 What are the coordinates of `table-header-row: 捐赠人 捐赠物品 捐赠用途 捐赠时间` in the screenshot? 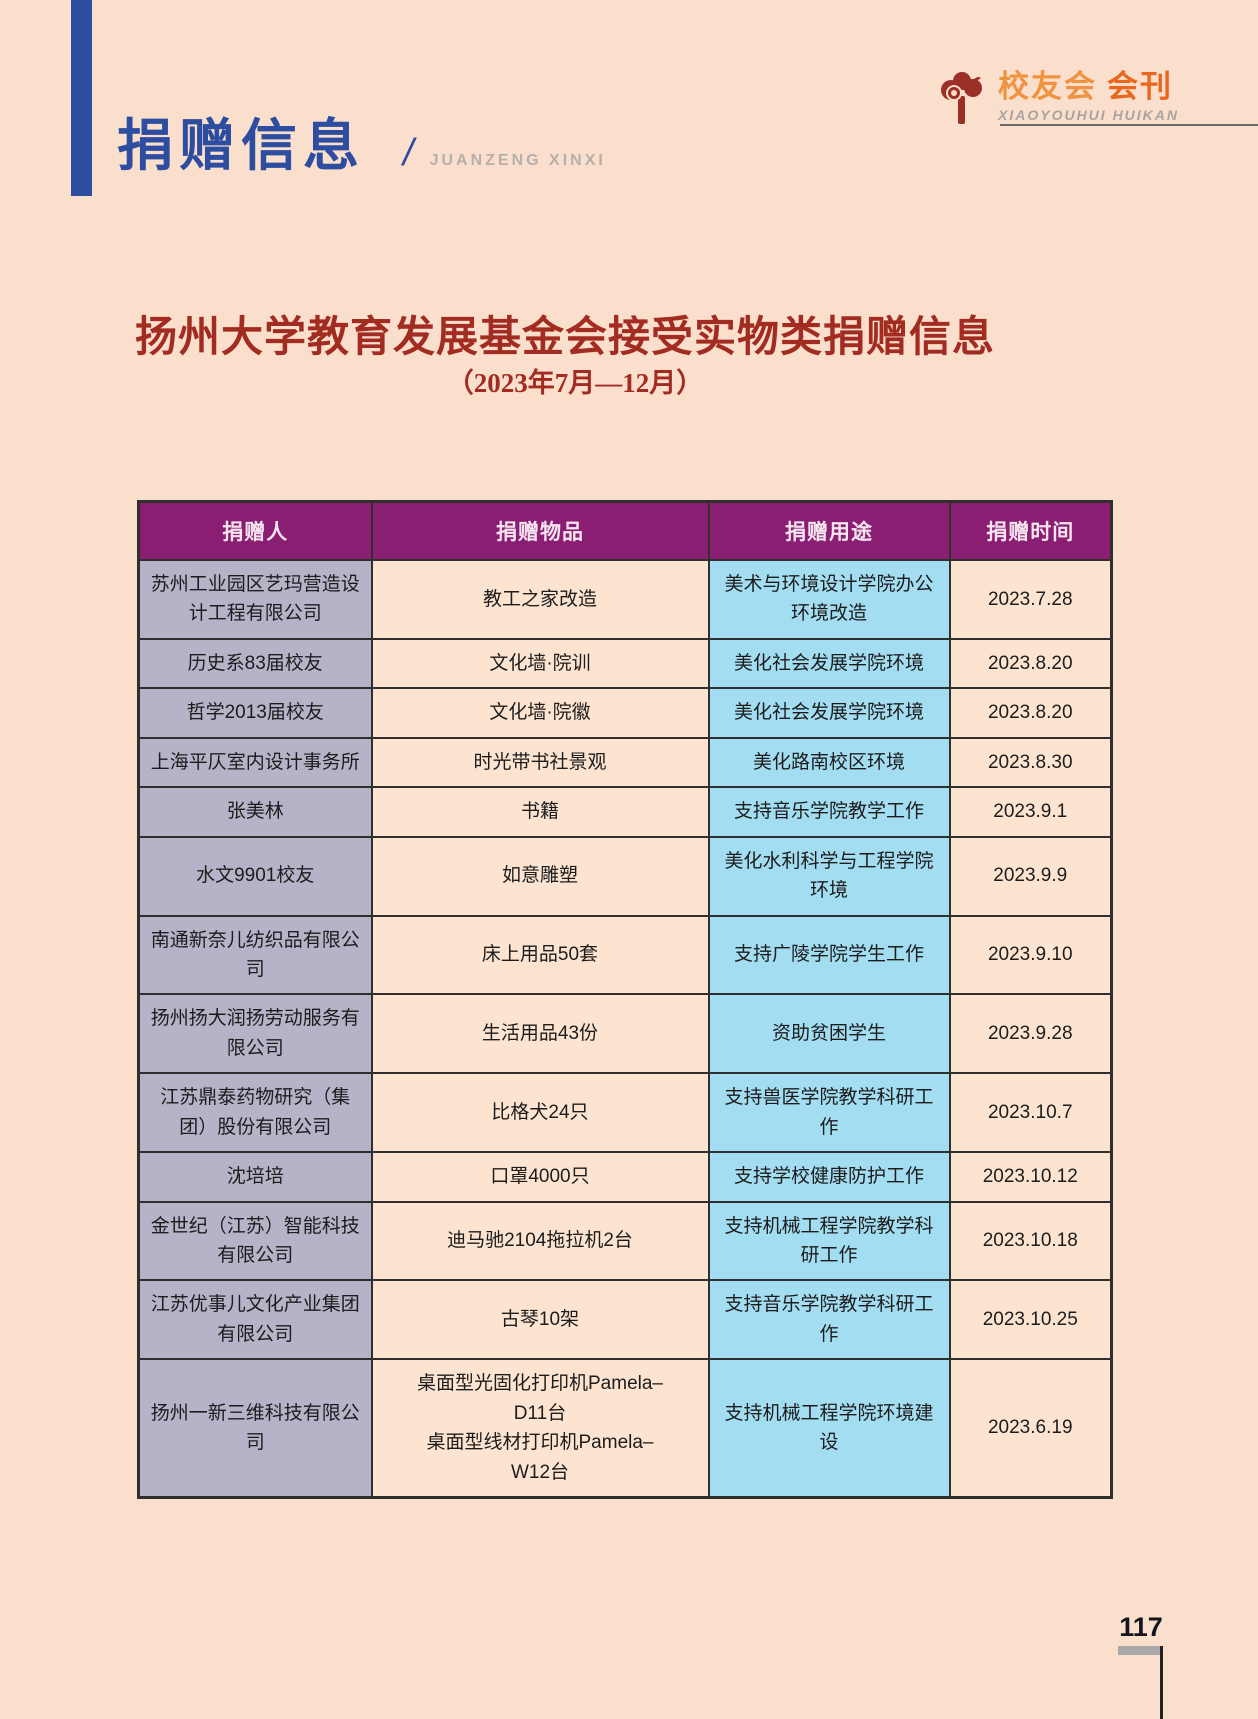 It's located at (625, 530).